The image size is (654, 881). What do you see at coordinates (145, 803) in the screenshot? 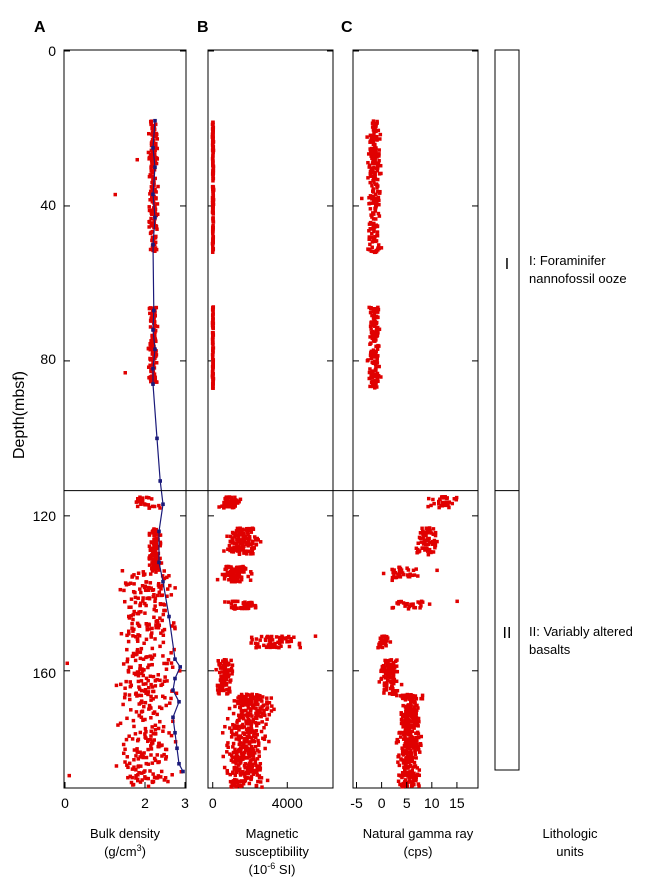
I see `x-tick-label: 2` at bounding box center [145, 803].